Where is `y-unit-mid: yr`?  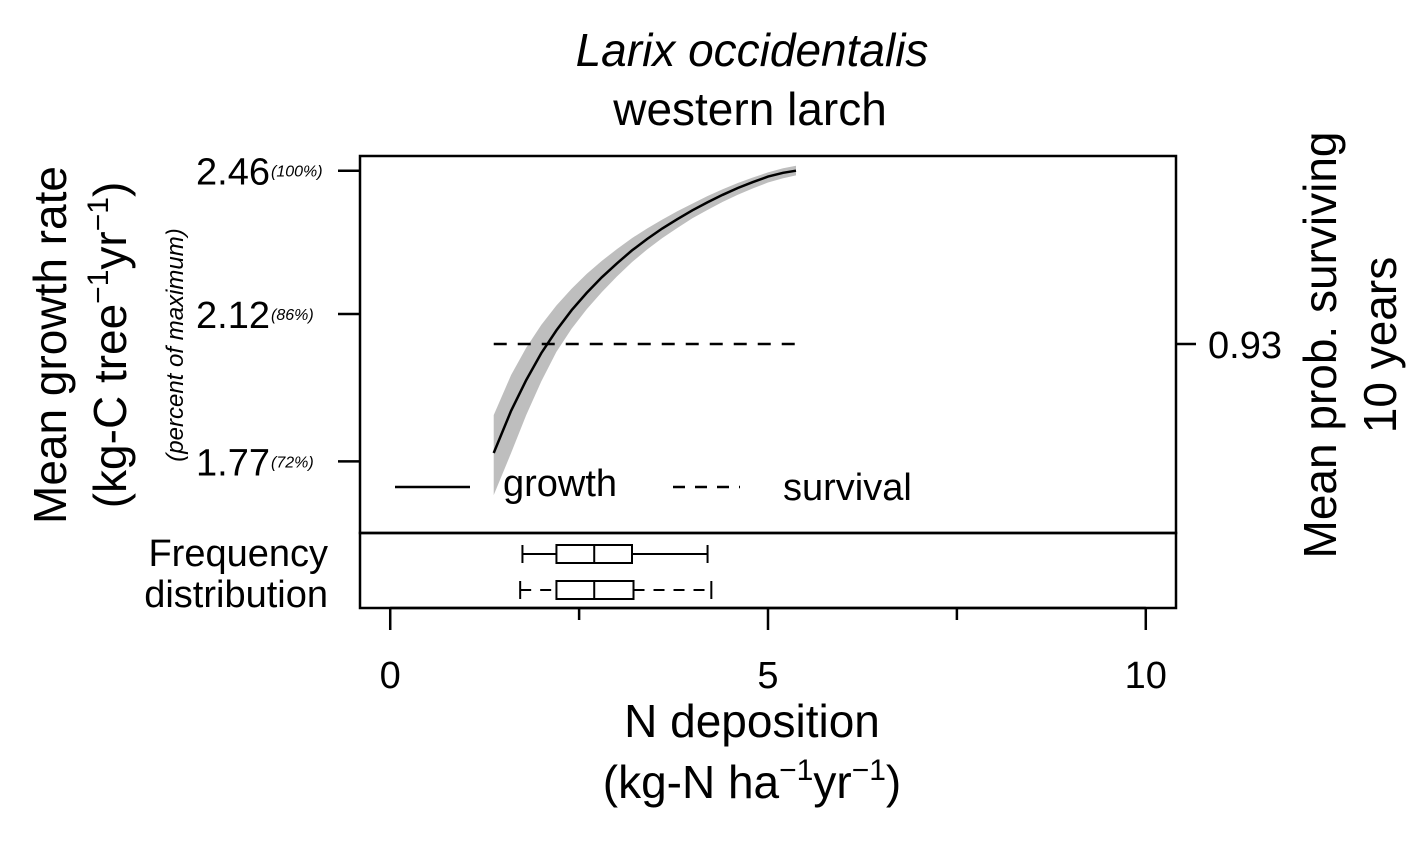 y-unit-mid: yr is located at coordinates (110, 250).